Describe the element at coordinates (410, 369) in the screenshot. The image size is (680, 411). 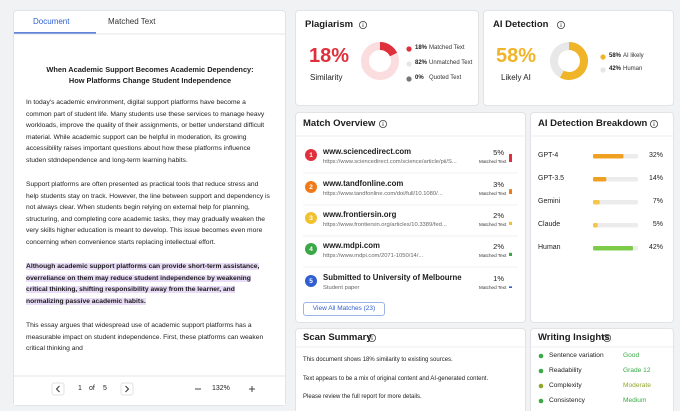
I see `scan-summary-card` at that location.